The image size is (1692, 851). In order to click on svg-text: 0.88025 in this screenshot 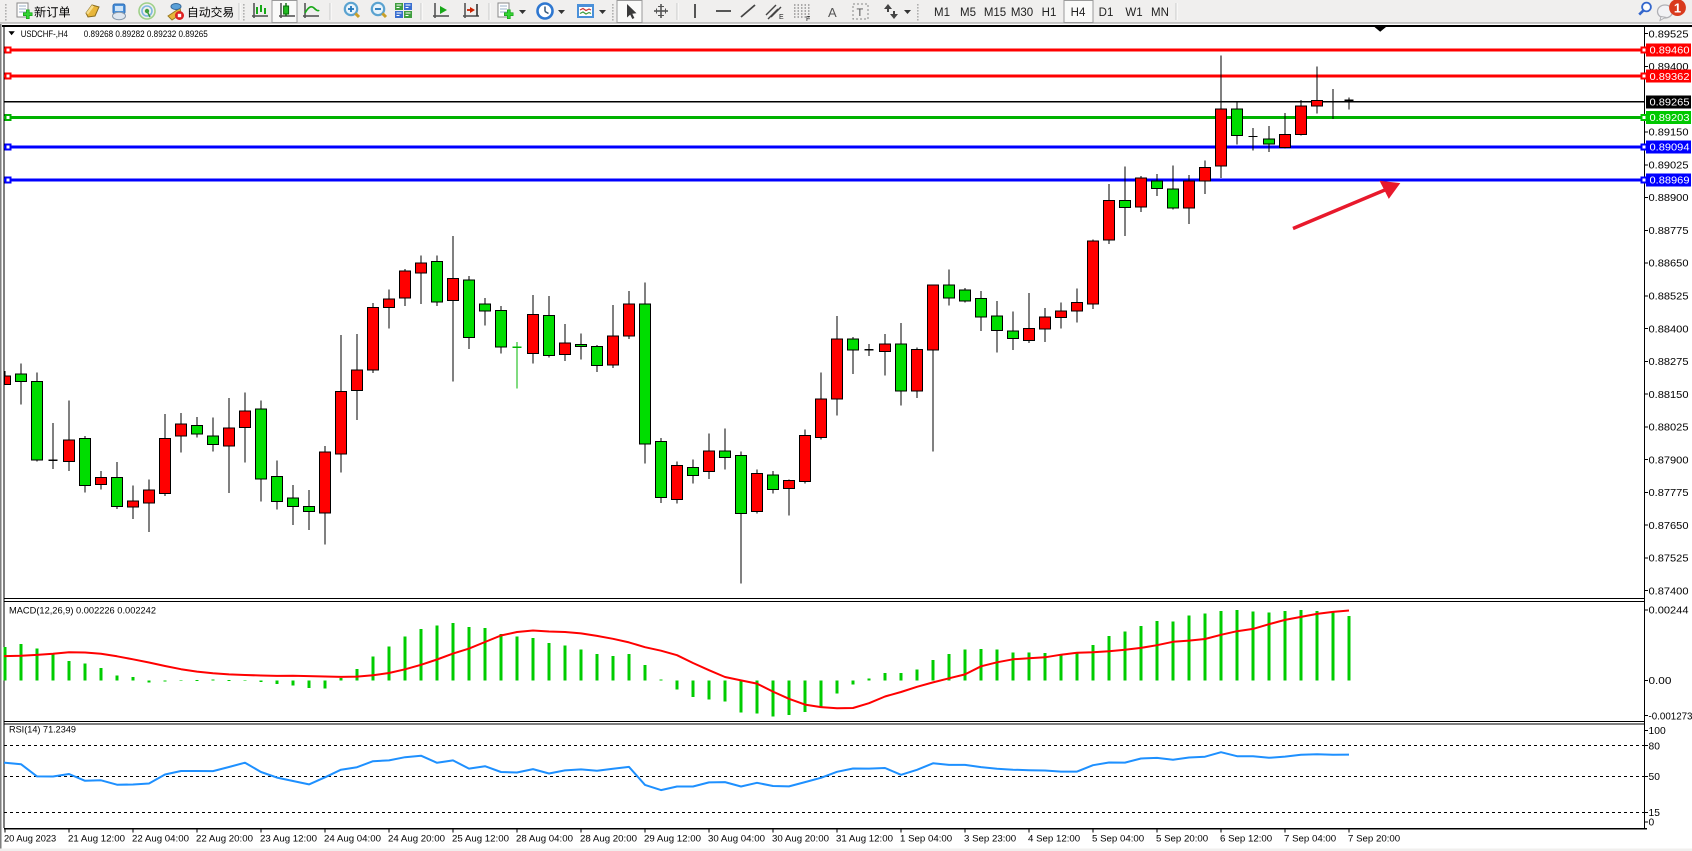, I will do `click(1669, 428)`.